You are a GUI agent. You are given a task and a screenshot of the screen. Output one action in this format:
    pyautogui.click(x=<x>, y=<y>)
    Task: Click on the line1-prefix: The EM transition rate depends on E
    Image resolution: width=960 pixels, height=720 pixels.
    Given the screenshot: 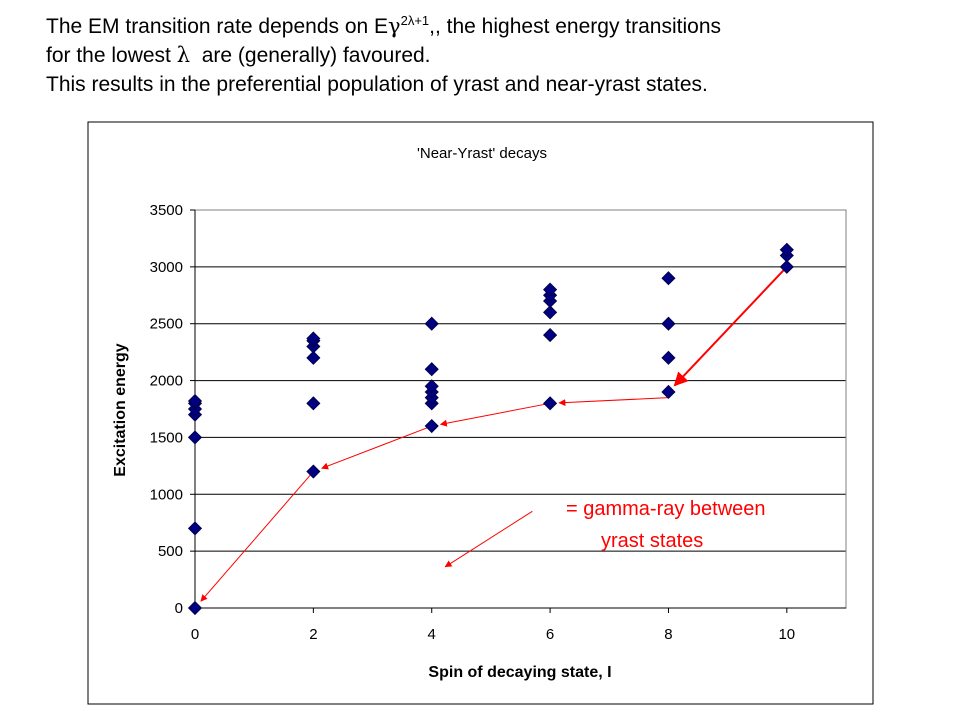 What is the action you would take?
    pyautogui.click(x=217, y=26)
    